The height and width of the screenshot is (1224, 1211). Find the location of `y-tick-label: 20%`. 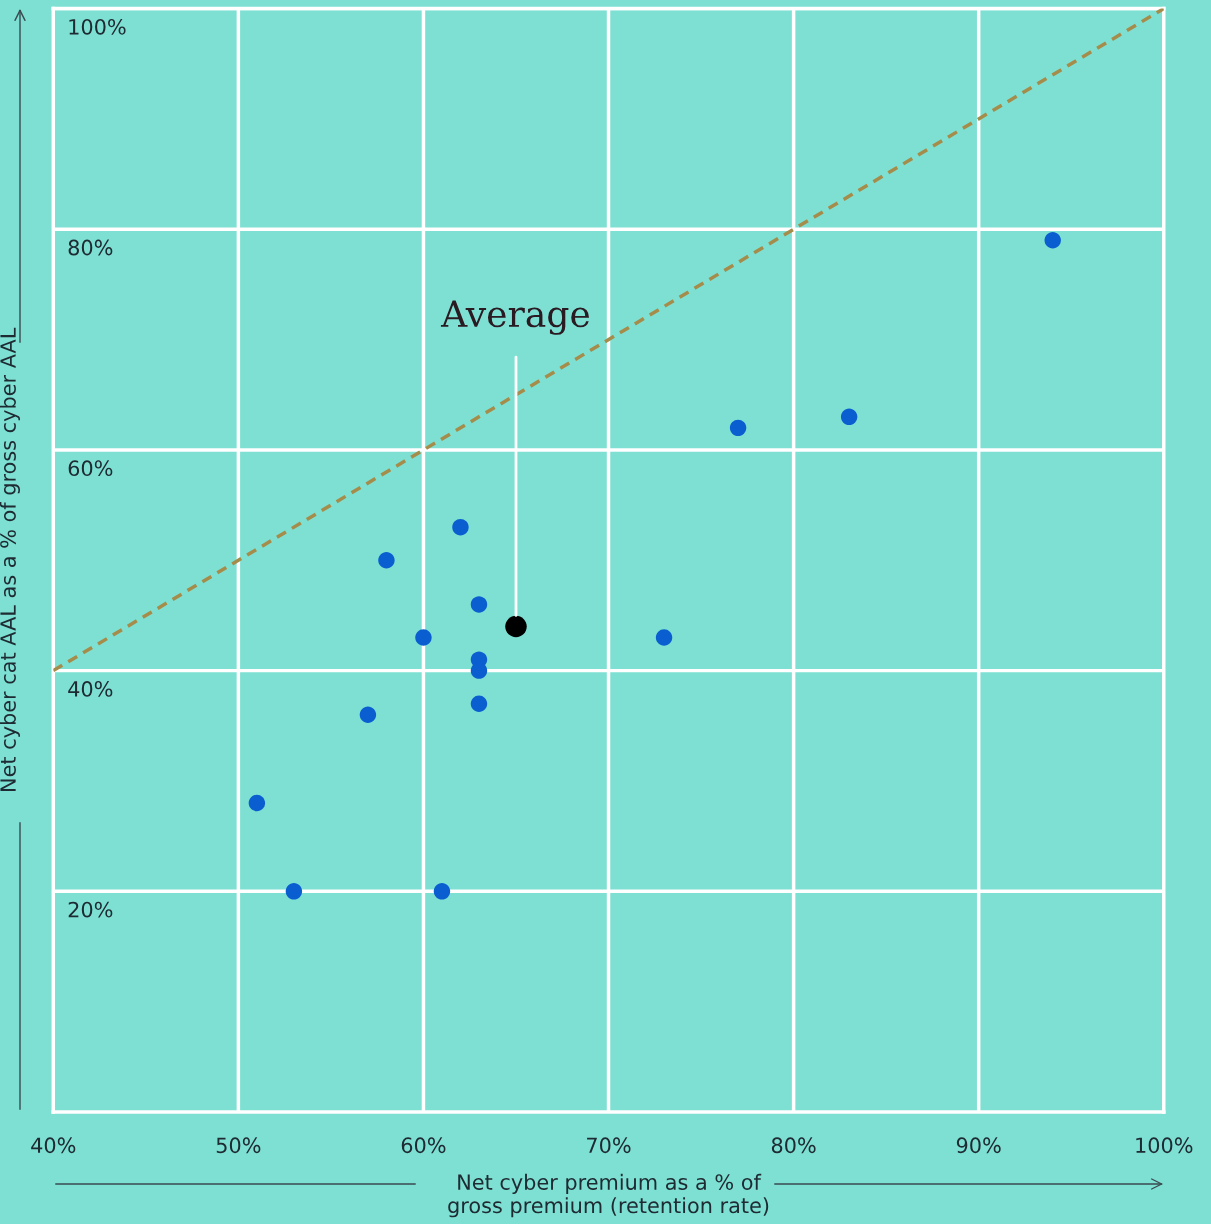

y-tick-label: 20% is located at coordinates (90, 909).